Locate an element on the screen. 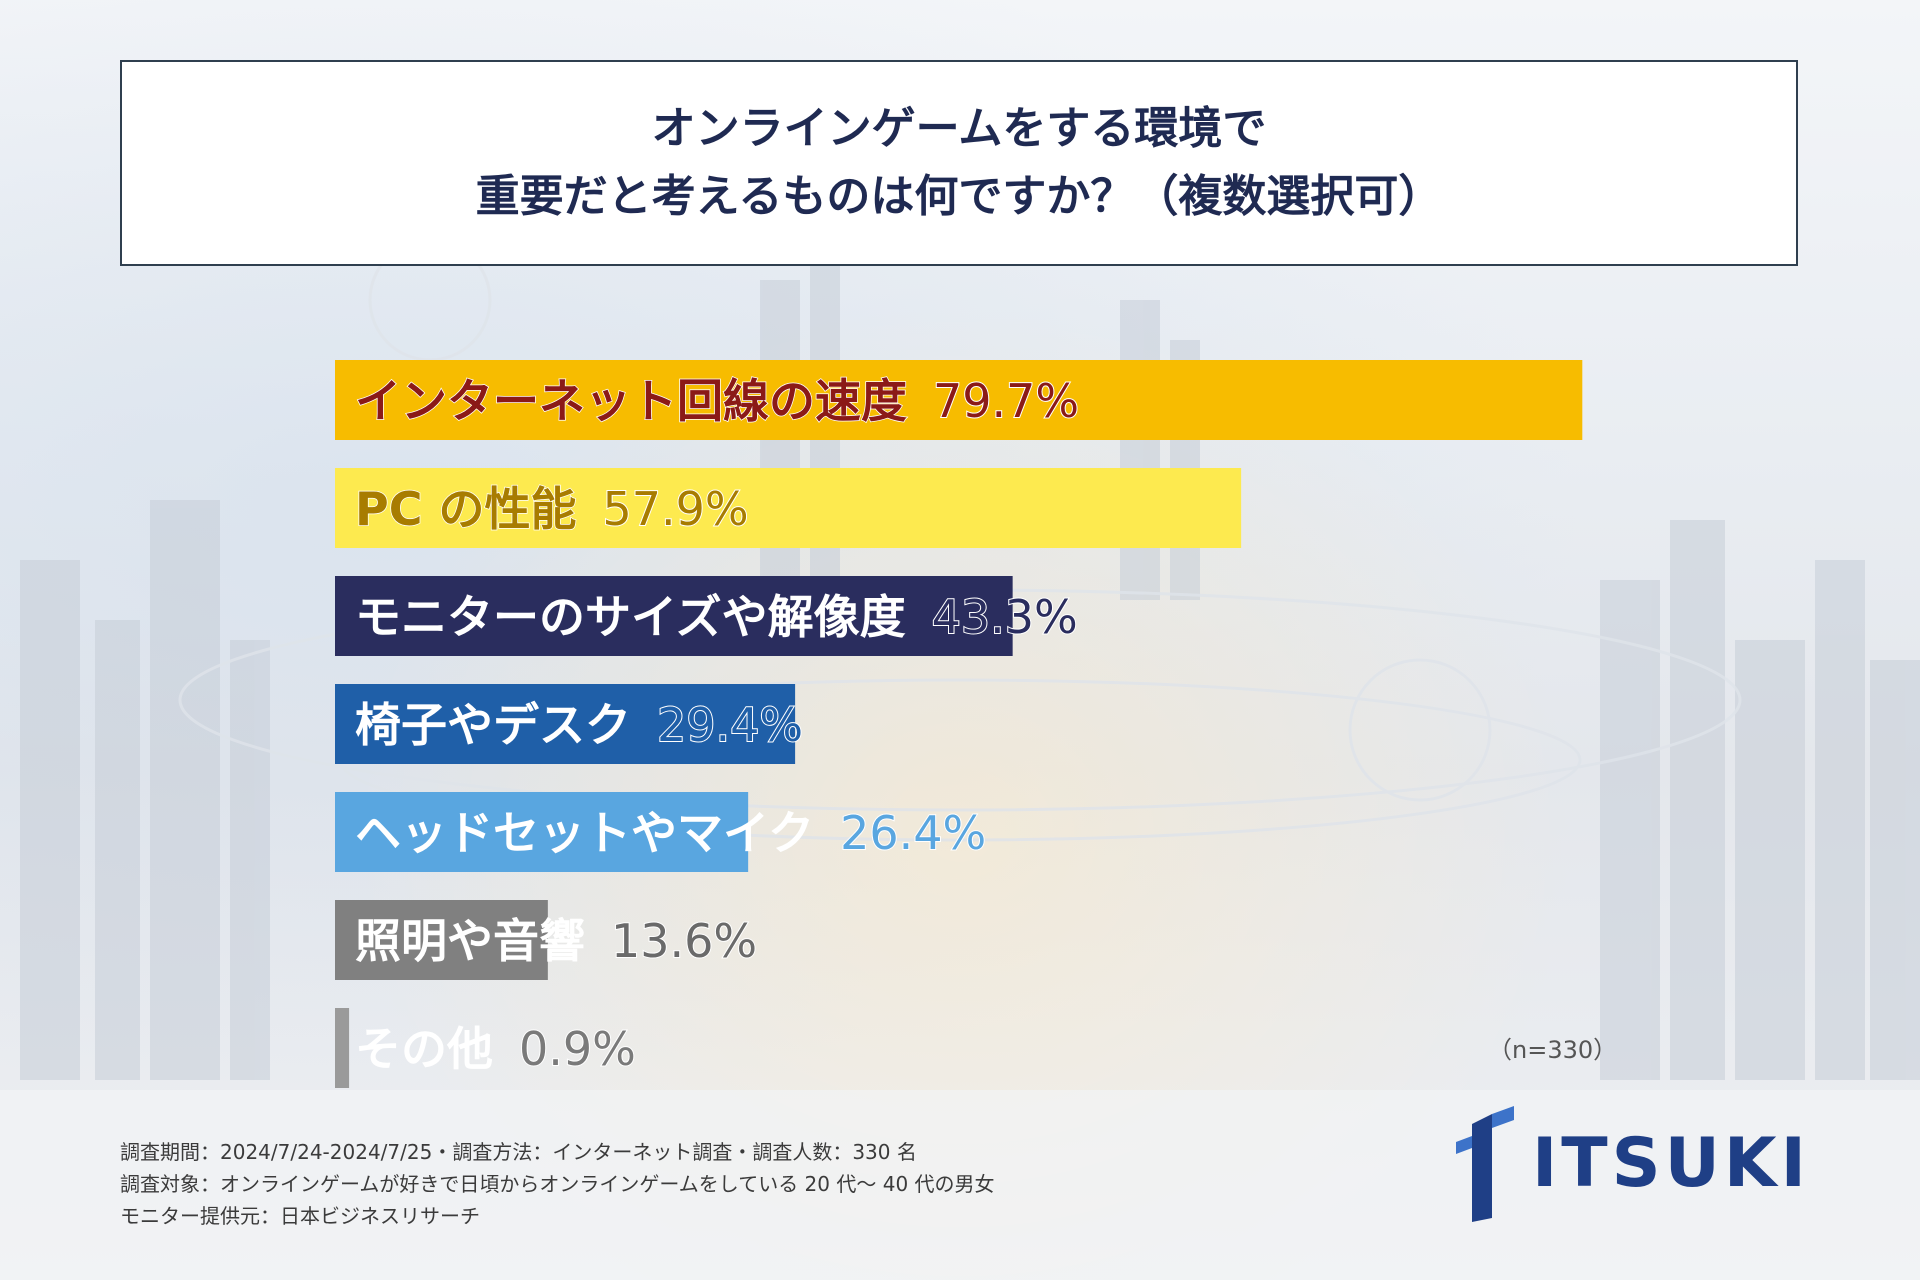 The image size is (1920, 1280). value-label-0: 79.7% is located at coordinates (1006, 401).